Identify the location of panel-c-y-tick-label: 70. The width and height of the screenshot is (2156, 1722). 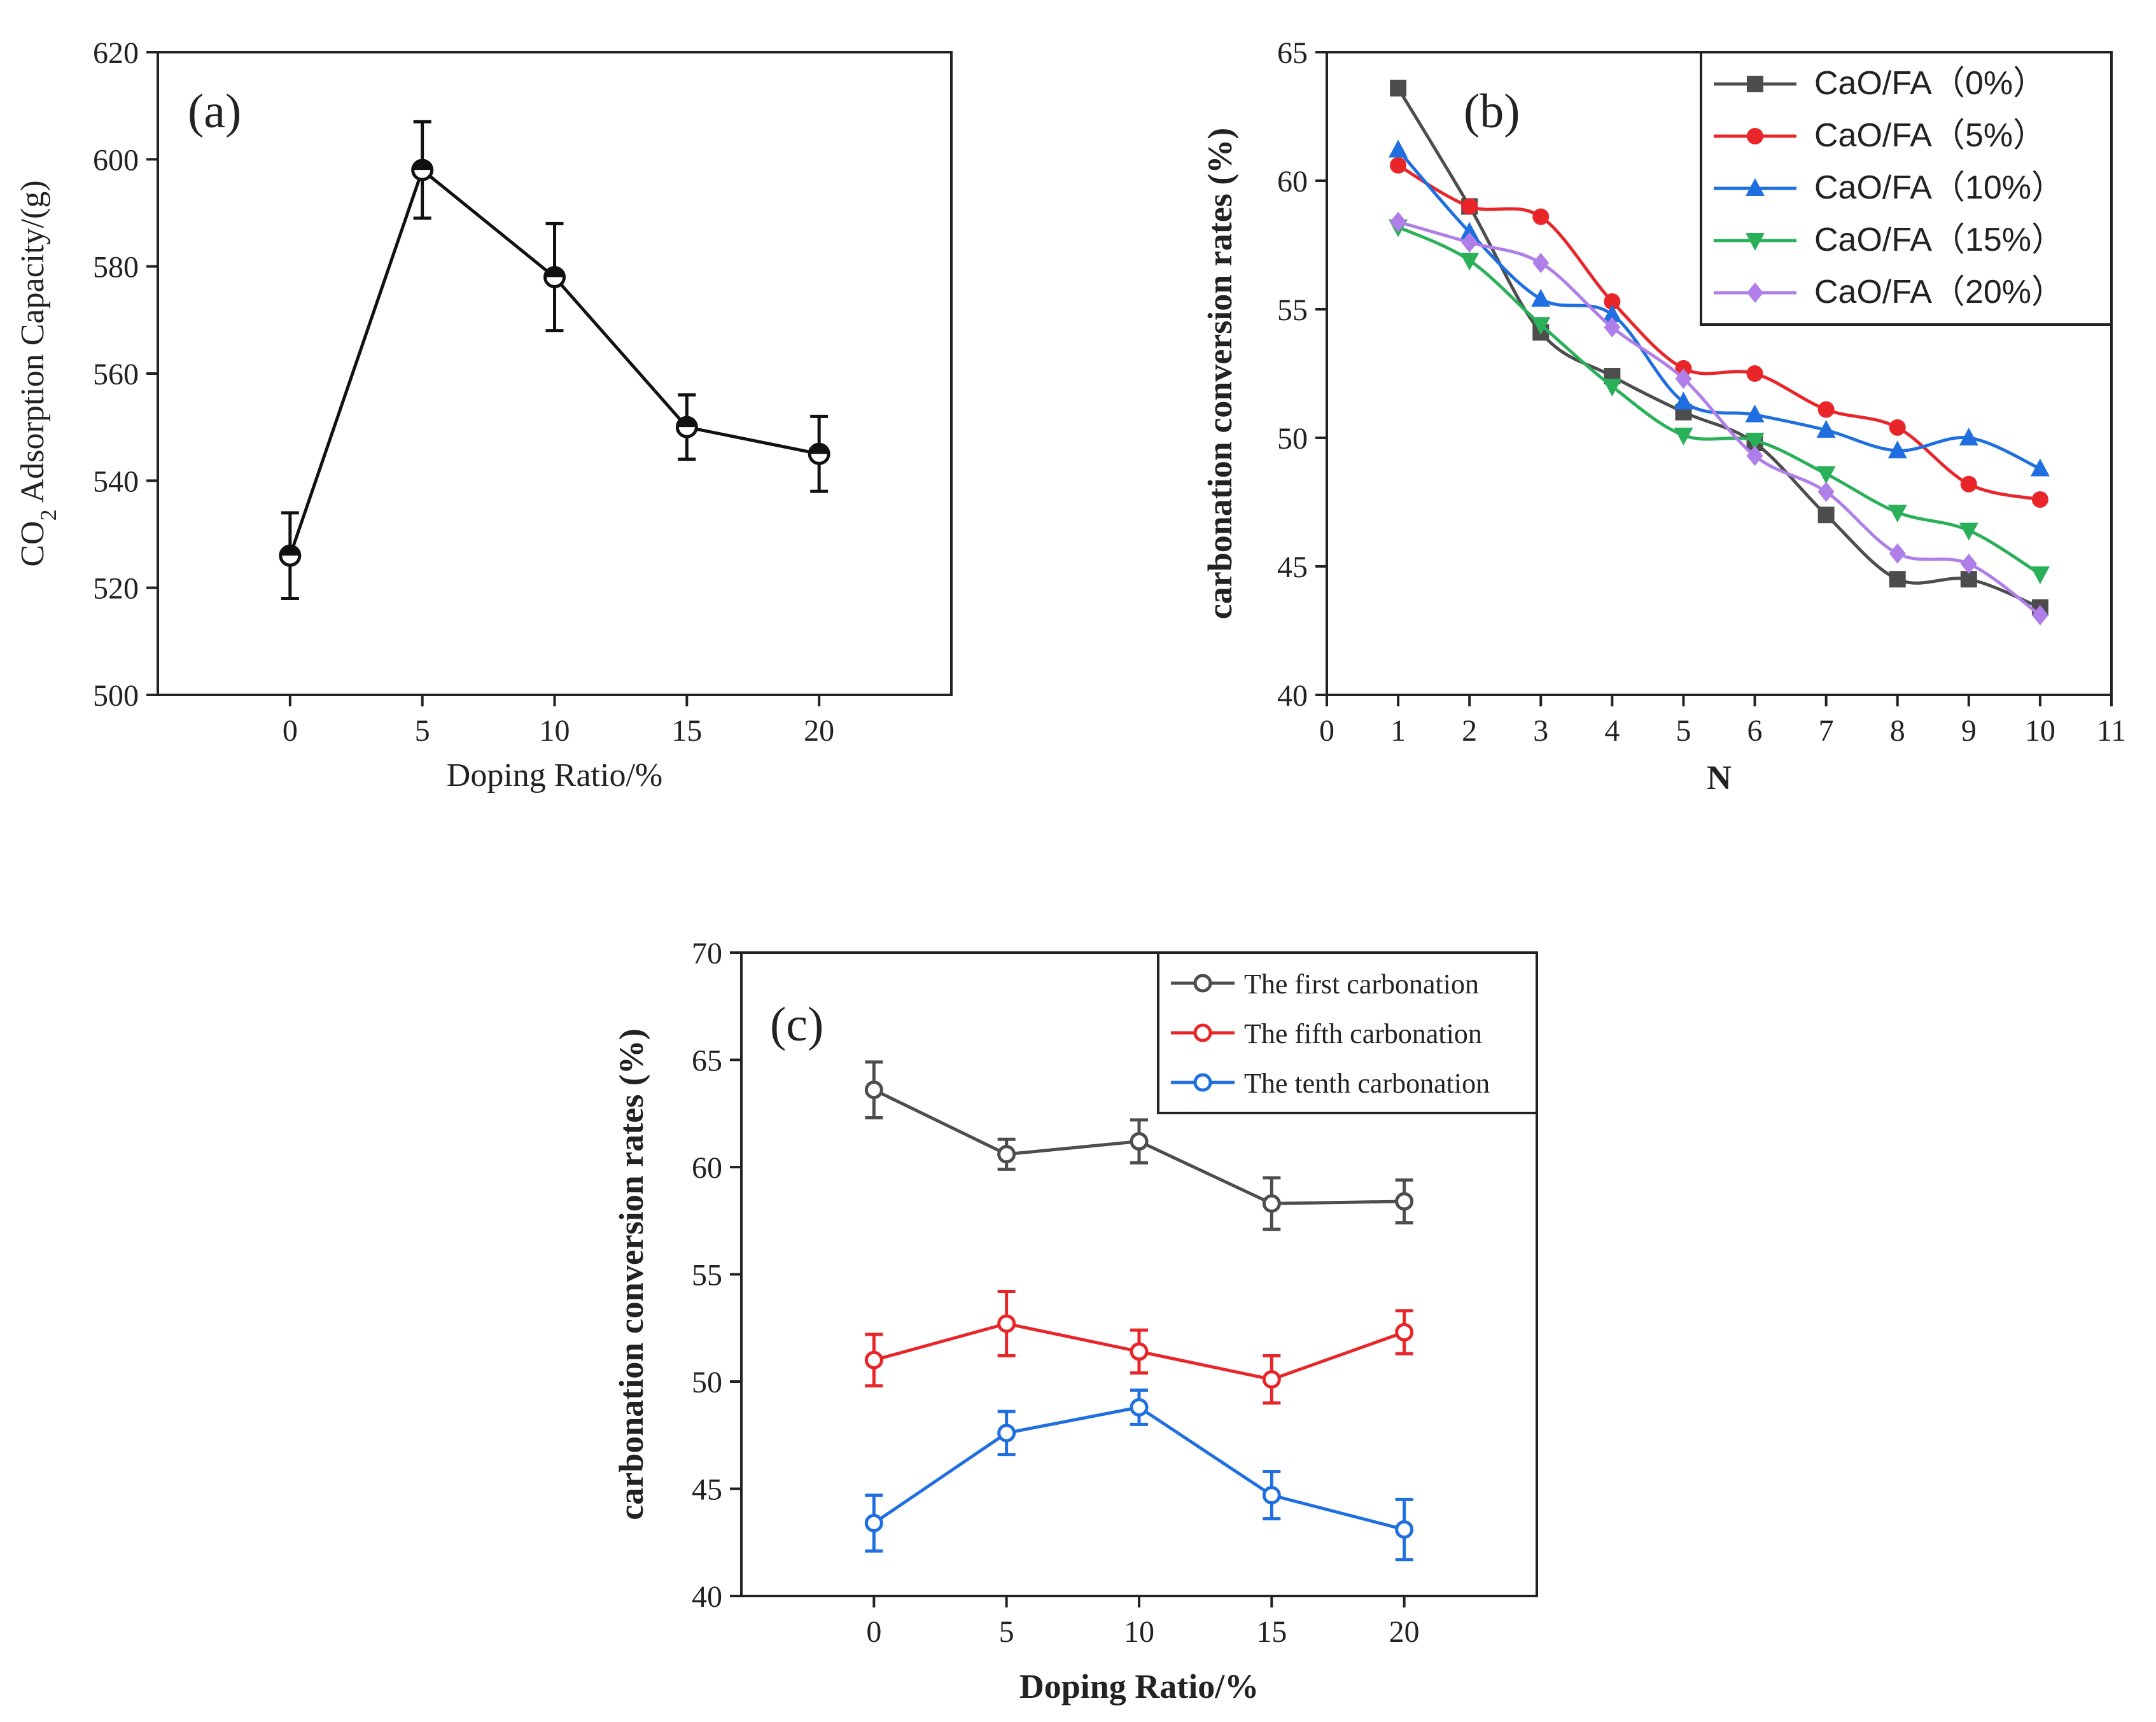
(707, 953).